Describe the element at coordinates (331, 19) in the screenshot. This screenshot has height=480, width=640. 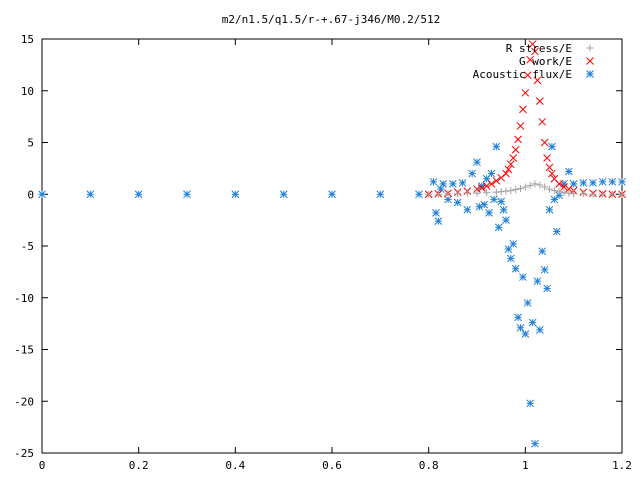
I see `chart-title: m2/n1.5/q1.5/r-+.67-j346/M0.2/512` at that location.